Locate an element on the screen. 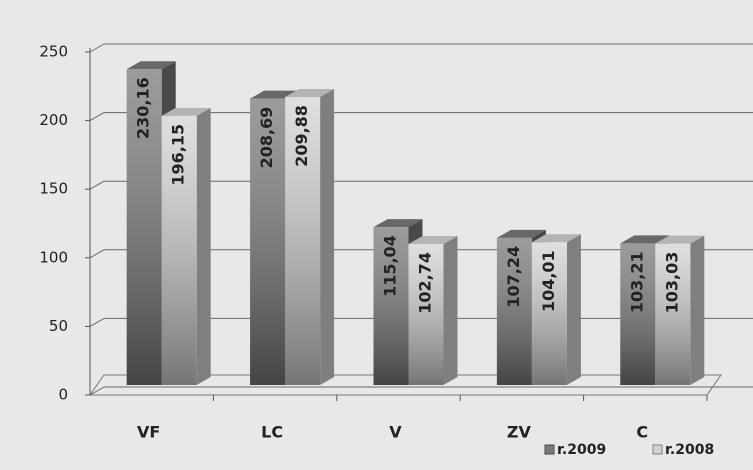 The width and height of the screenshot is (753, 470). x-tick-label: V is located at coordinates (395, 432).